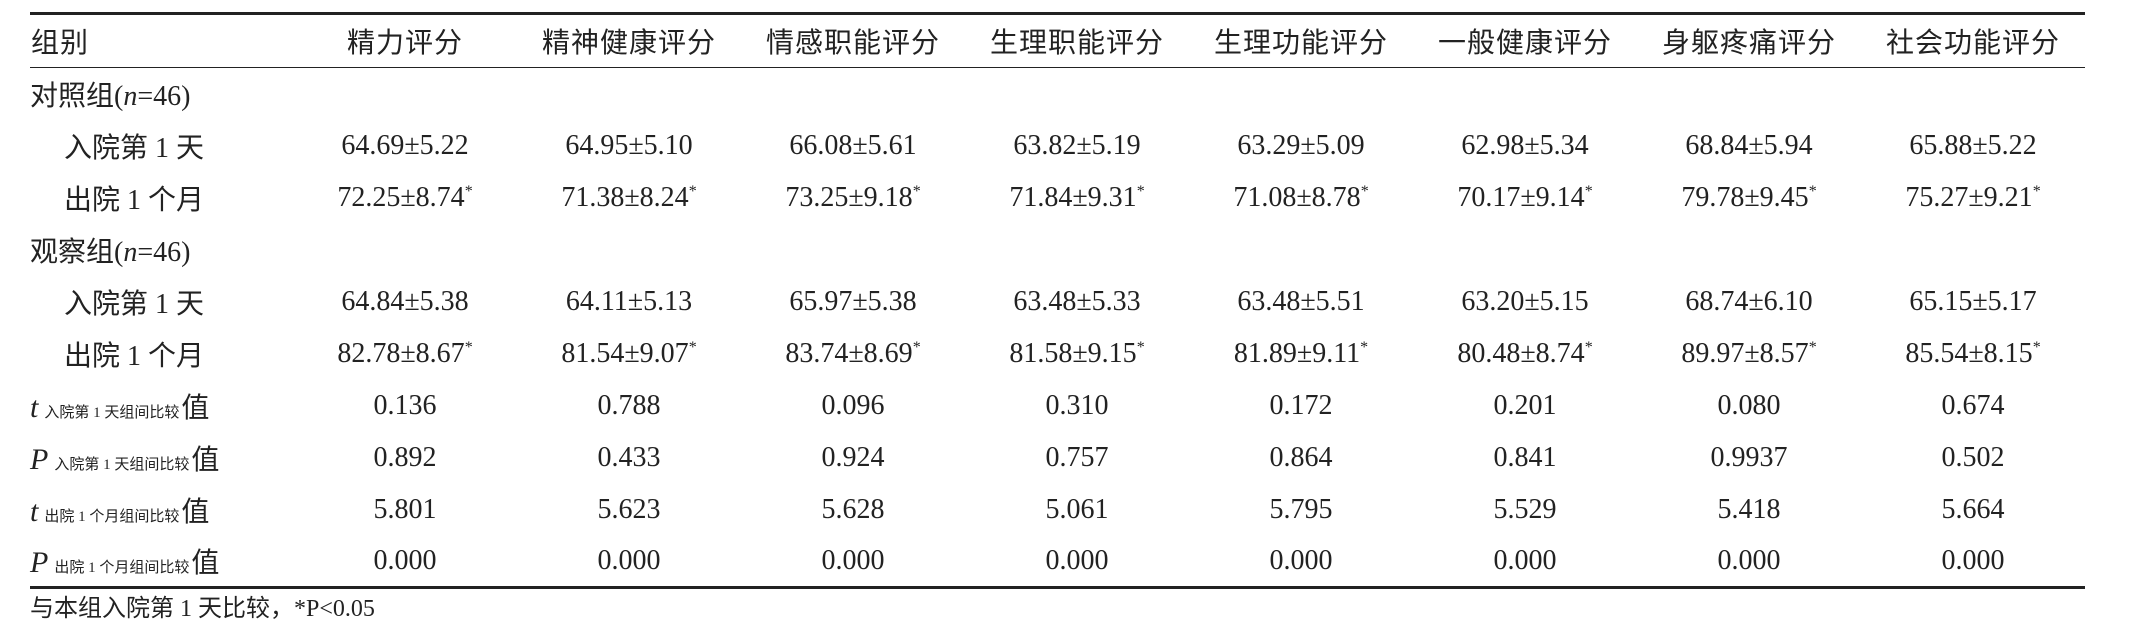  Describe the element at coordinates (1297, 197) in the screenshot. I see `value-text: 71.08±8.78` at that location.